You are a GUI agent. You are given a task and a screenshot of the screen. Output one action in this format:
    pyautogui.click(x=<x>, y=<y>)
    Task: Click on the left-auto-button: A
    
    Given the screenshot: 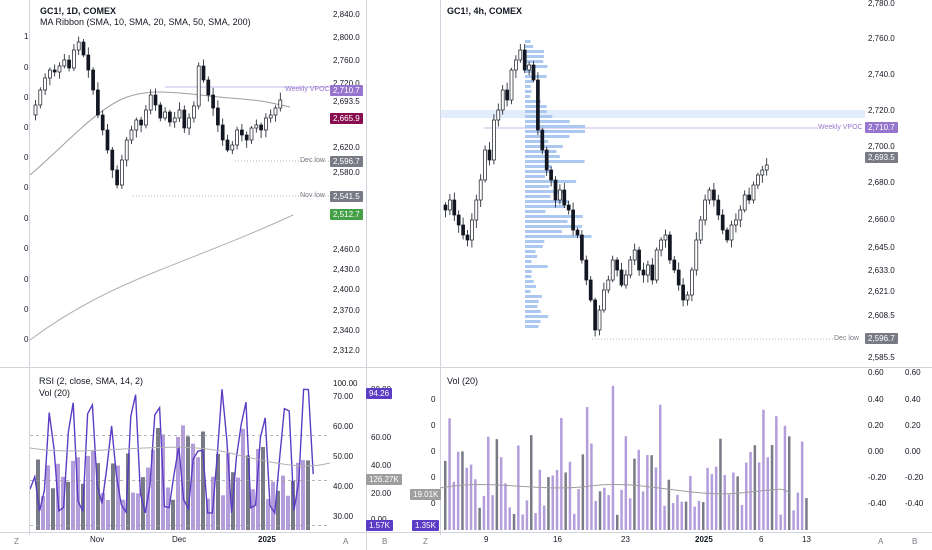 What is the action you would take?
    pyautogui.click(x=346, y=541)
    